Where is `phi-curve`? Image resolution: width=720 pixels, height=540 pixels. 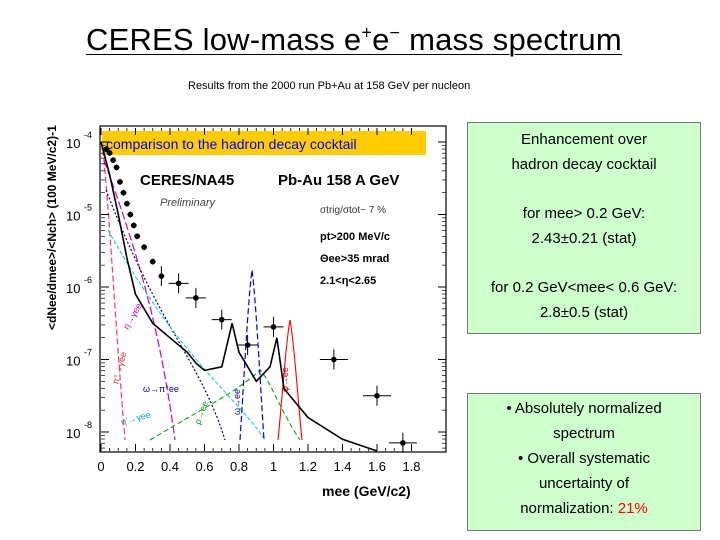
phi-curve is located at coordinates (290, 380).